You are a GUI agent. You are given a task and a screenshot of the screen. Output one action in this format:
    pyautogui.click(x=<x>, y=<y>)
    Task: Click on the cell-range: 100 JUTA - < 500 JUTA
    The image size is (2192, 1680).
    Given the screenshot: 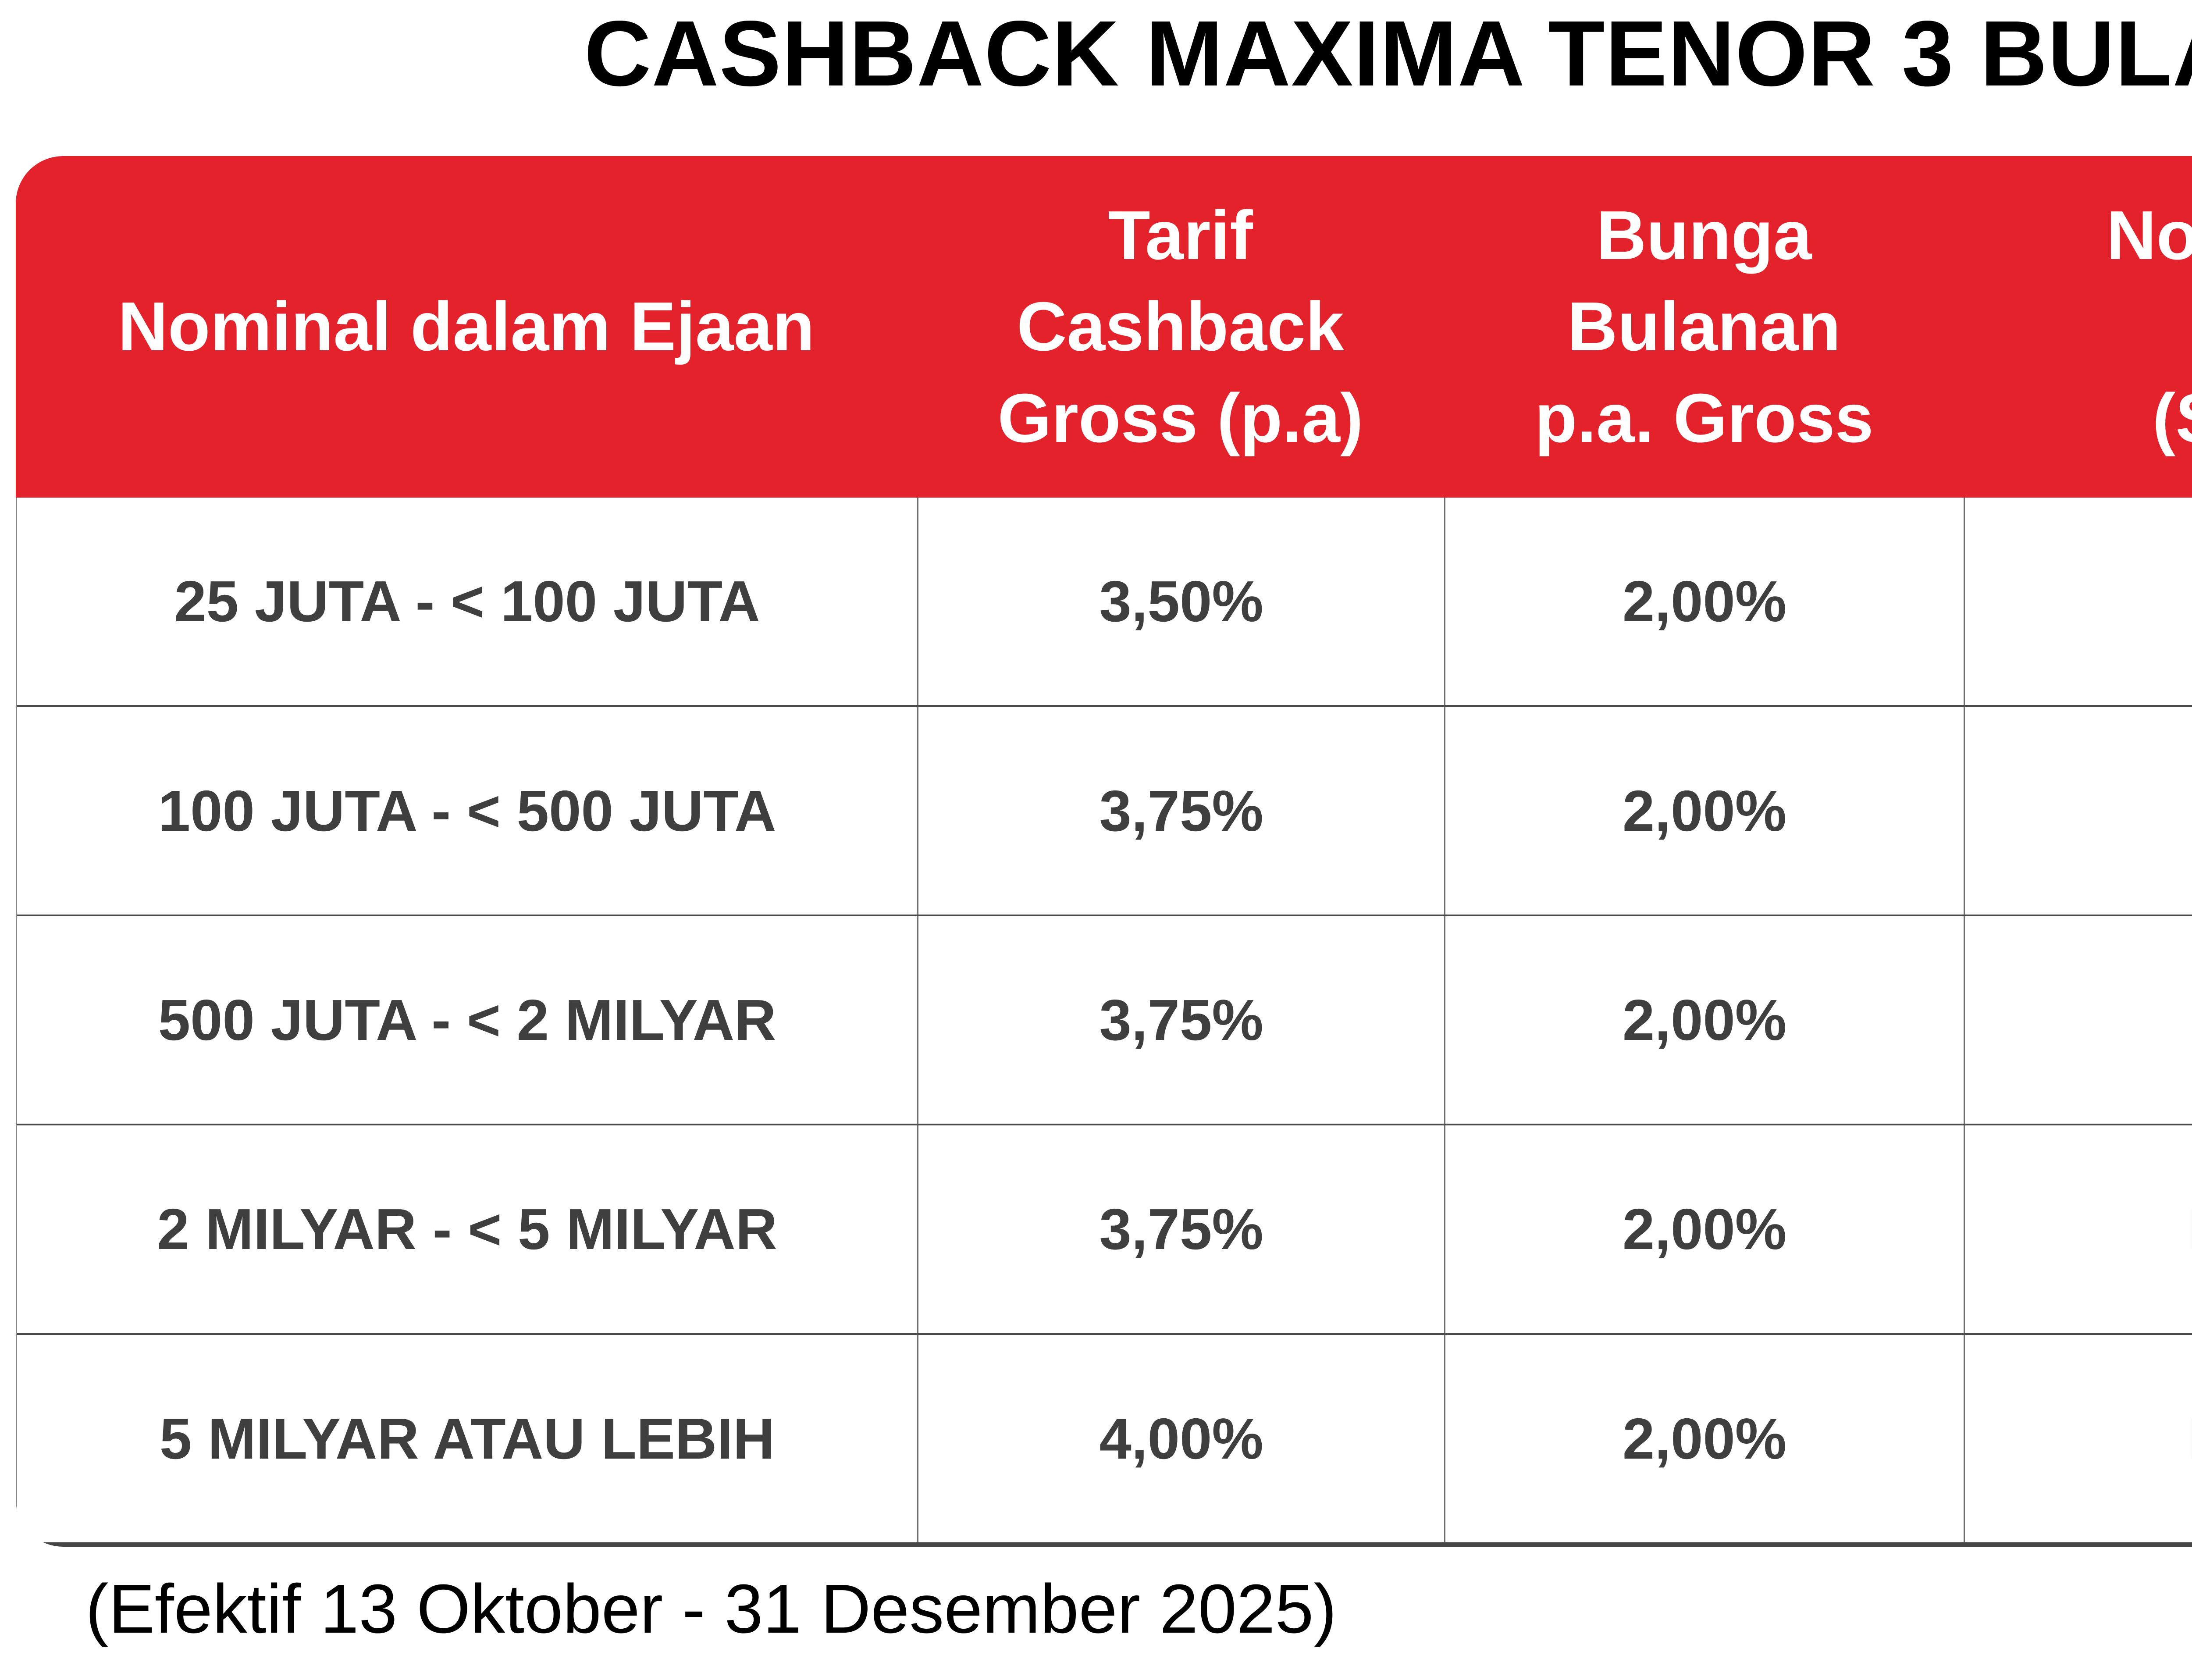 What is the action you would take?
    pyautogui.click(x=467, y=810)
    